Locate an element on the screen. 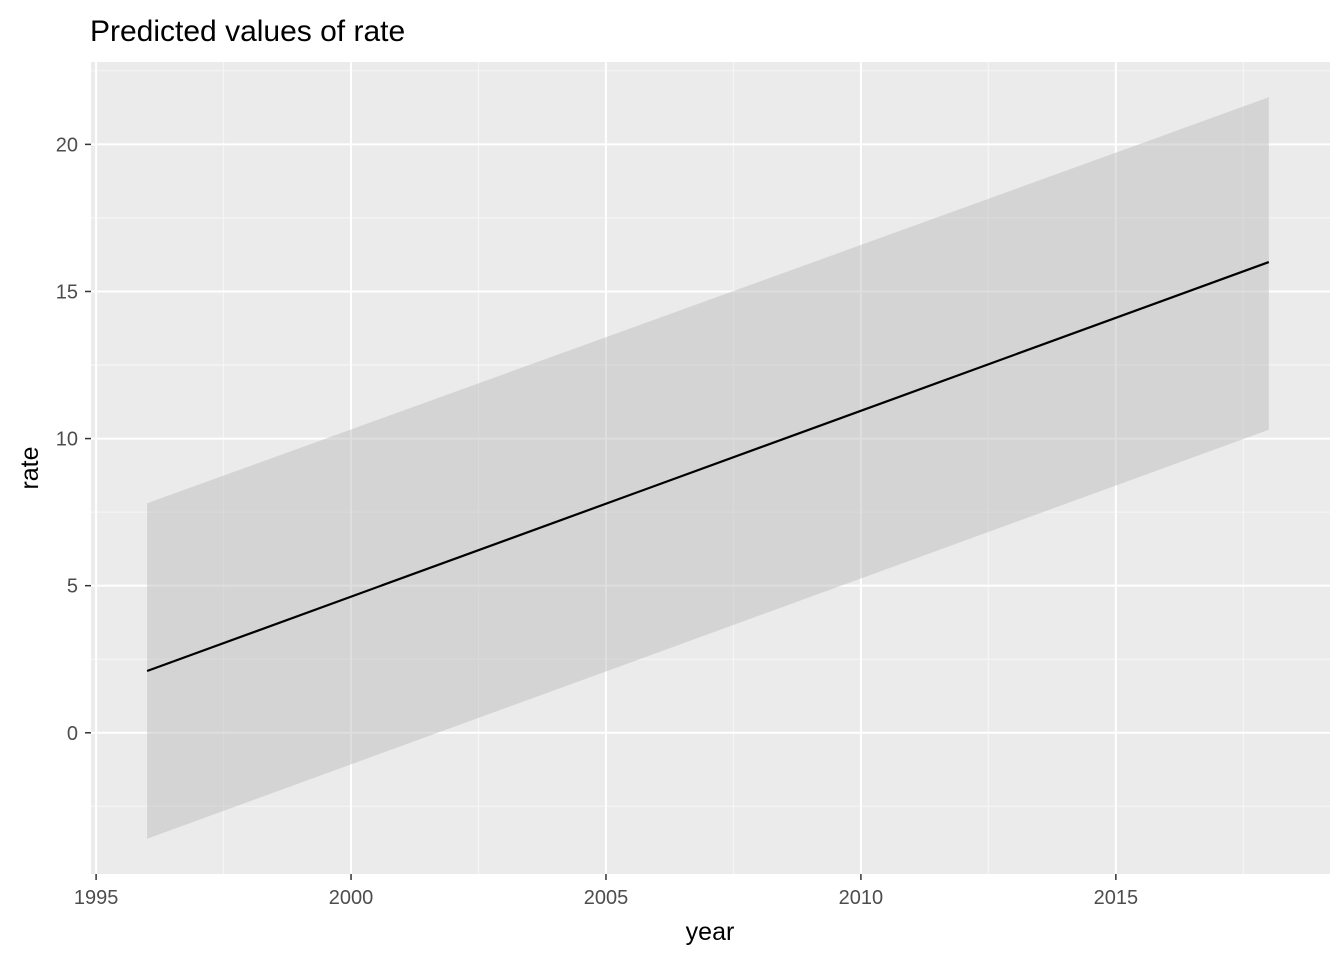 The height and width of the screenshot is (960, 1344). x-tick-label: 2015 is located at coordinates (1116, 898).